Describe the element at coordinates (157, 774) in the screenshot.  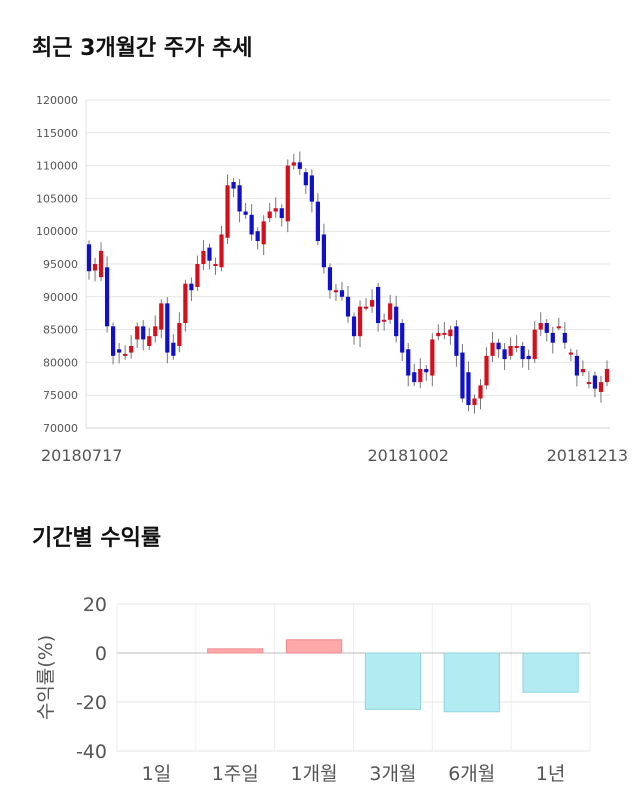
I see `x-category-label: 1일` at that location.